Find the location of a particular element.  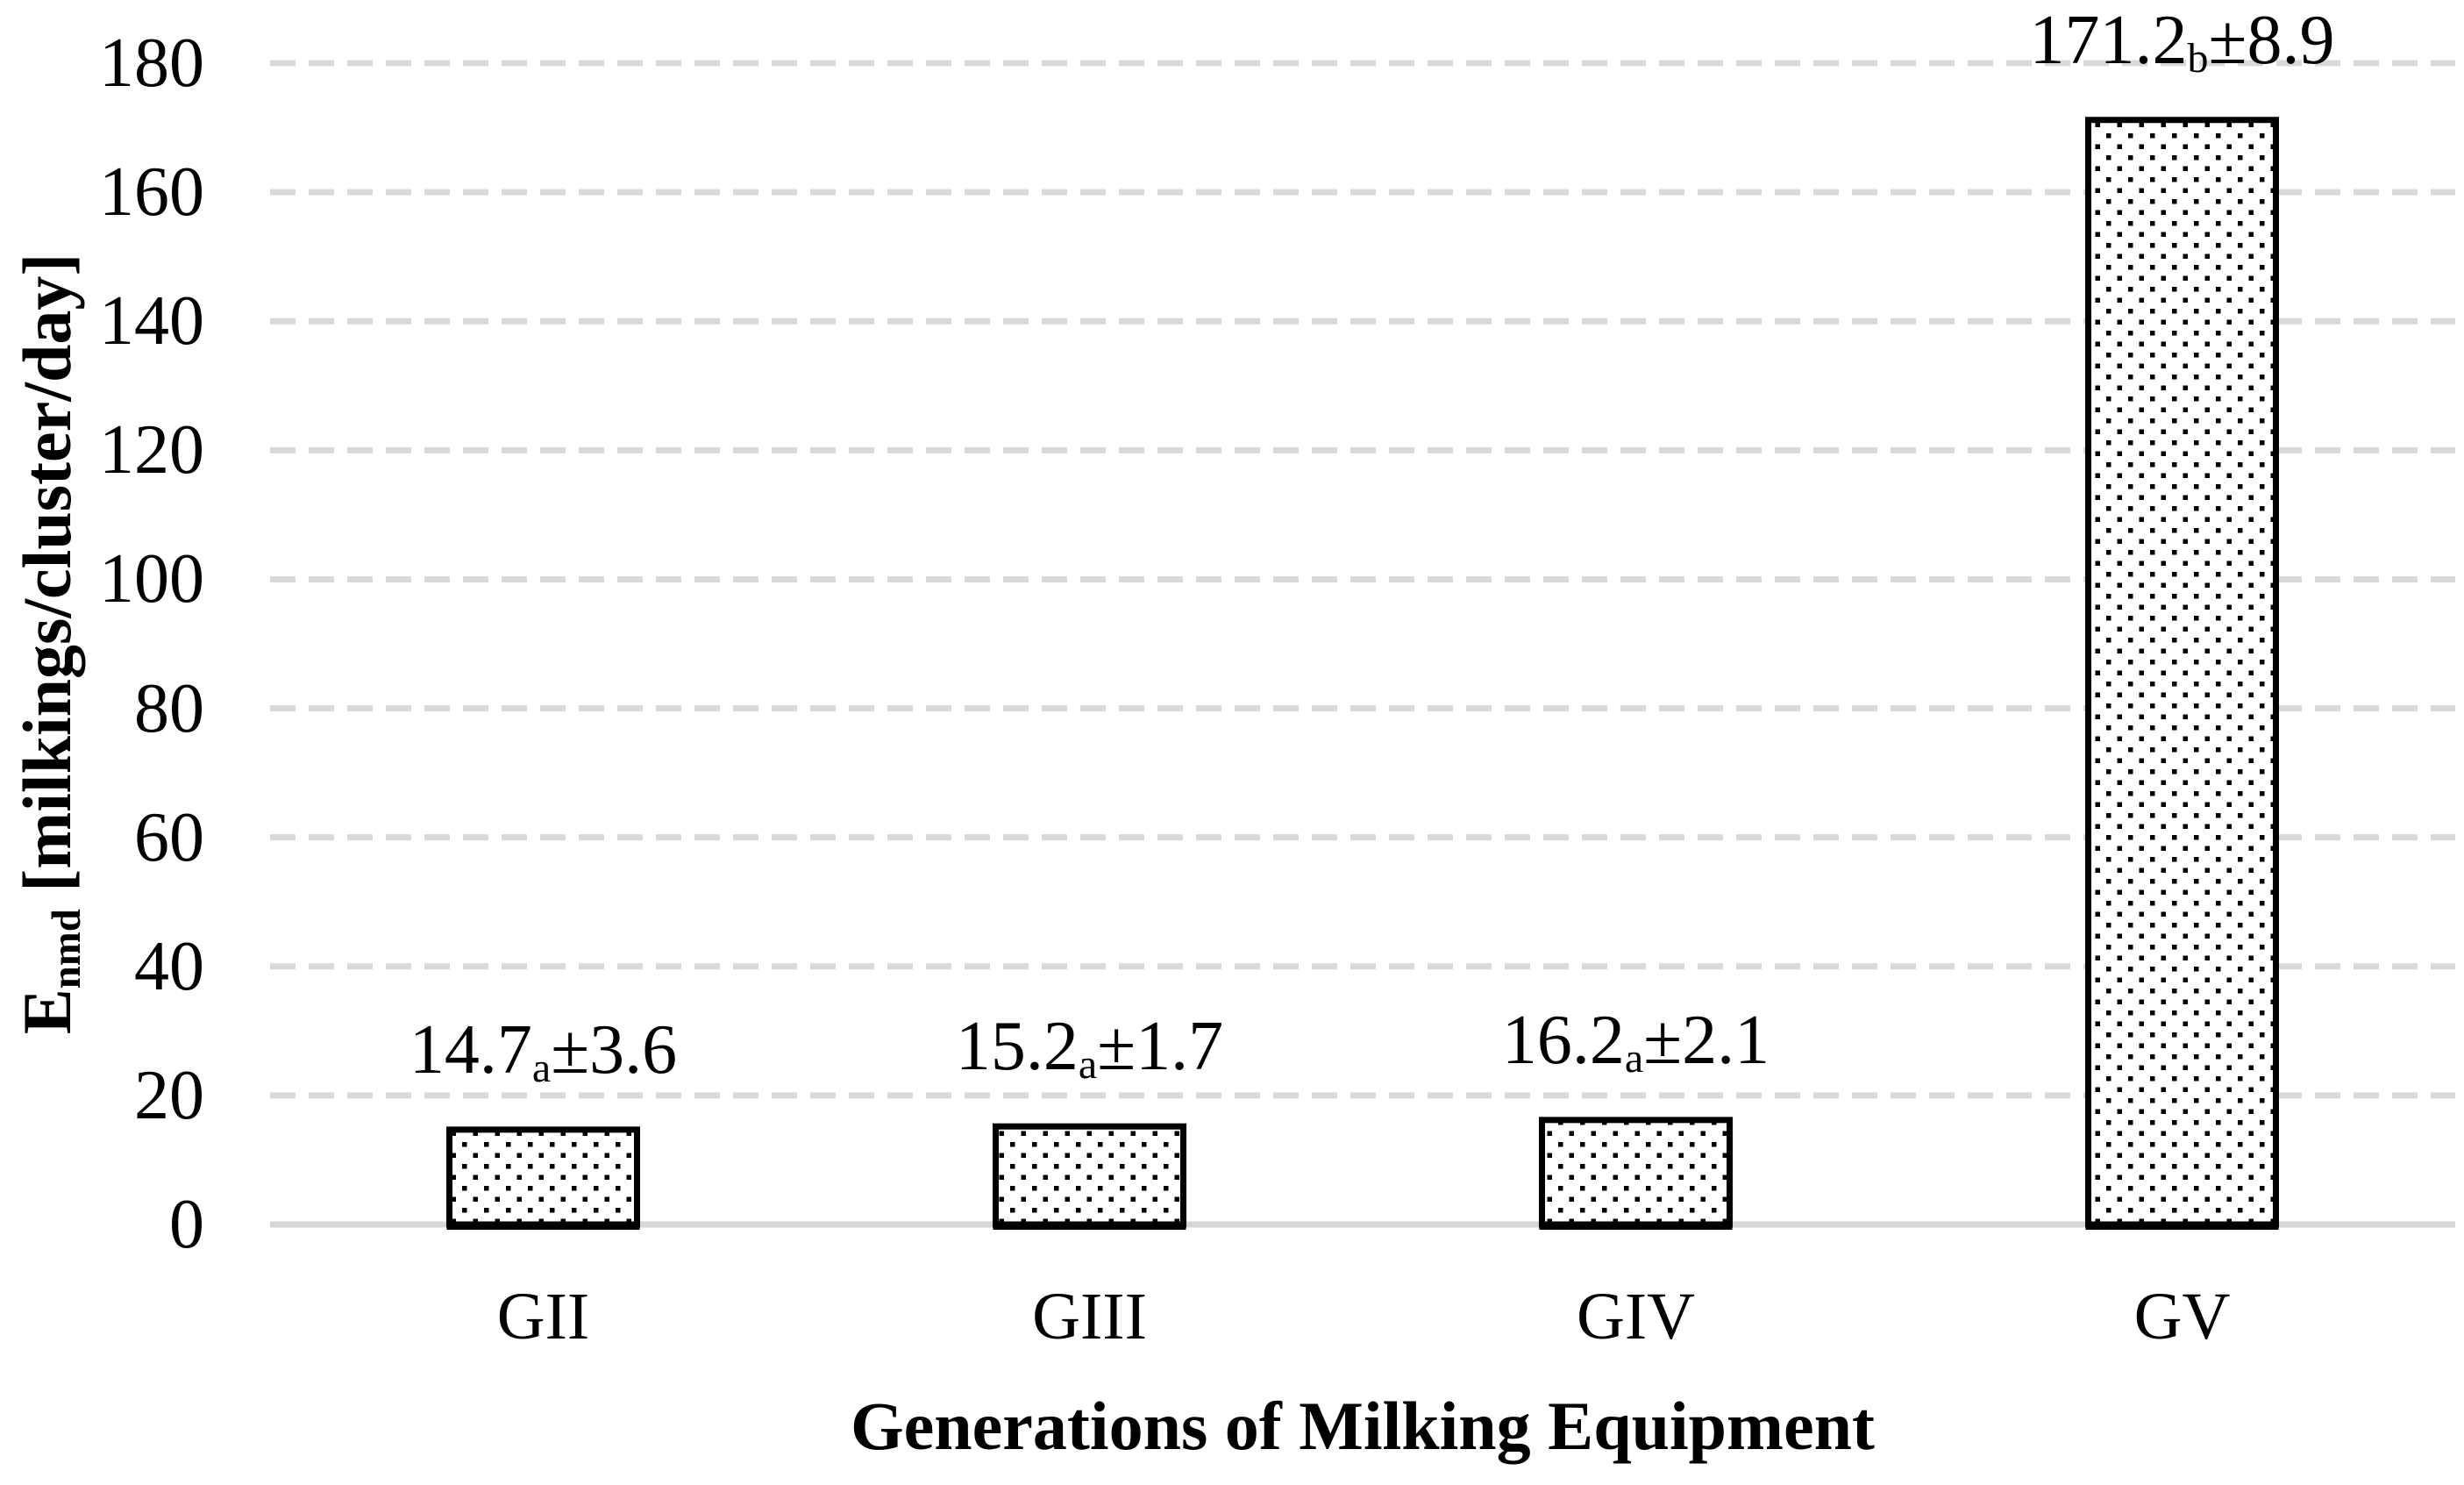

bar-underline-GV is located at coordinates (2182, 1228).